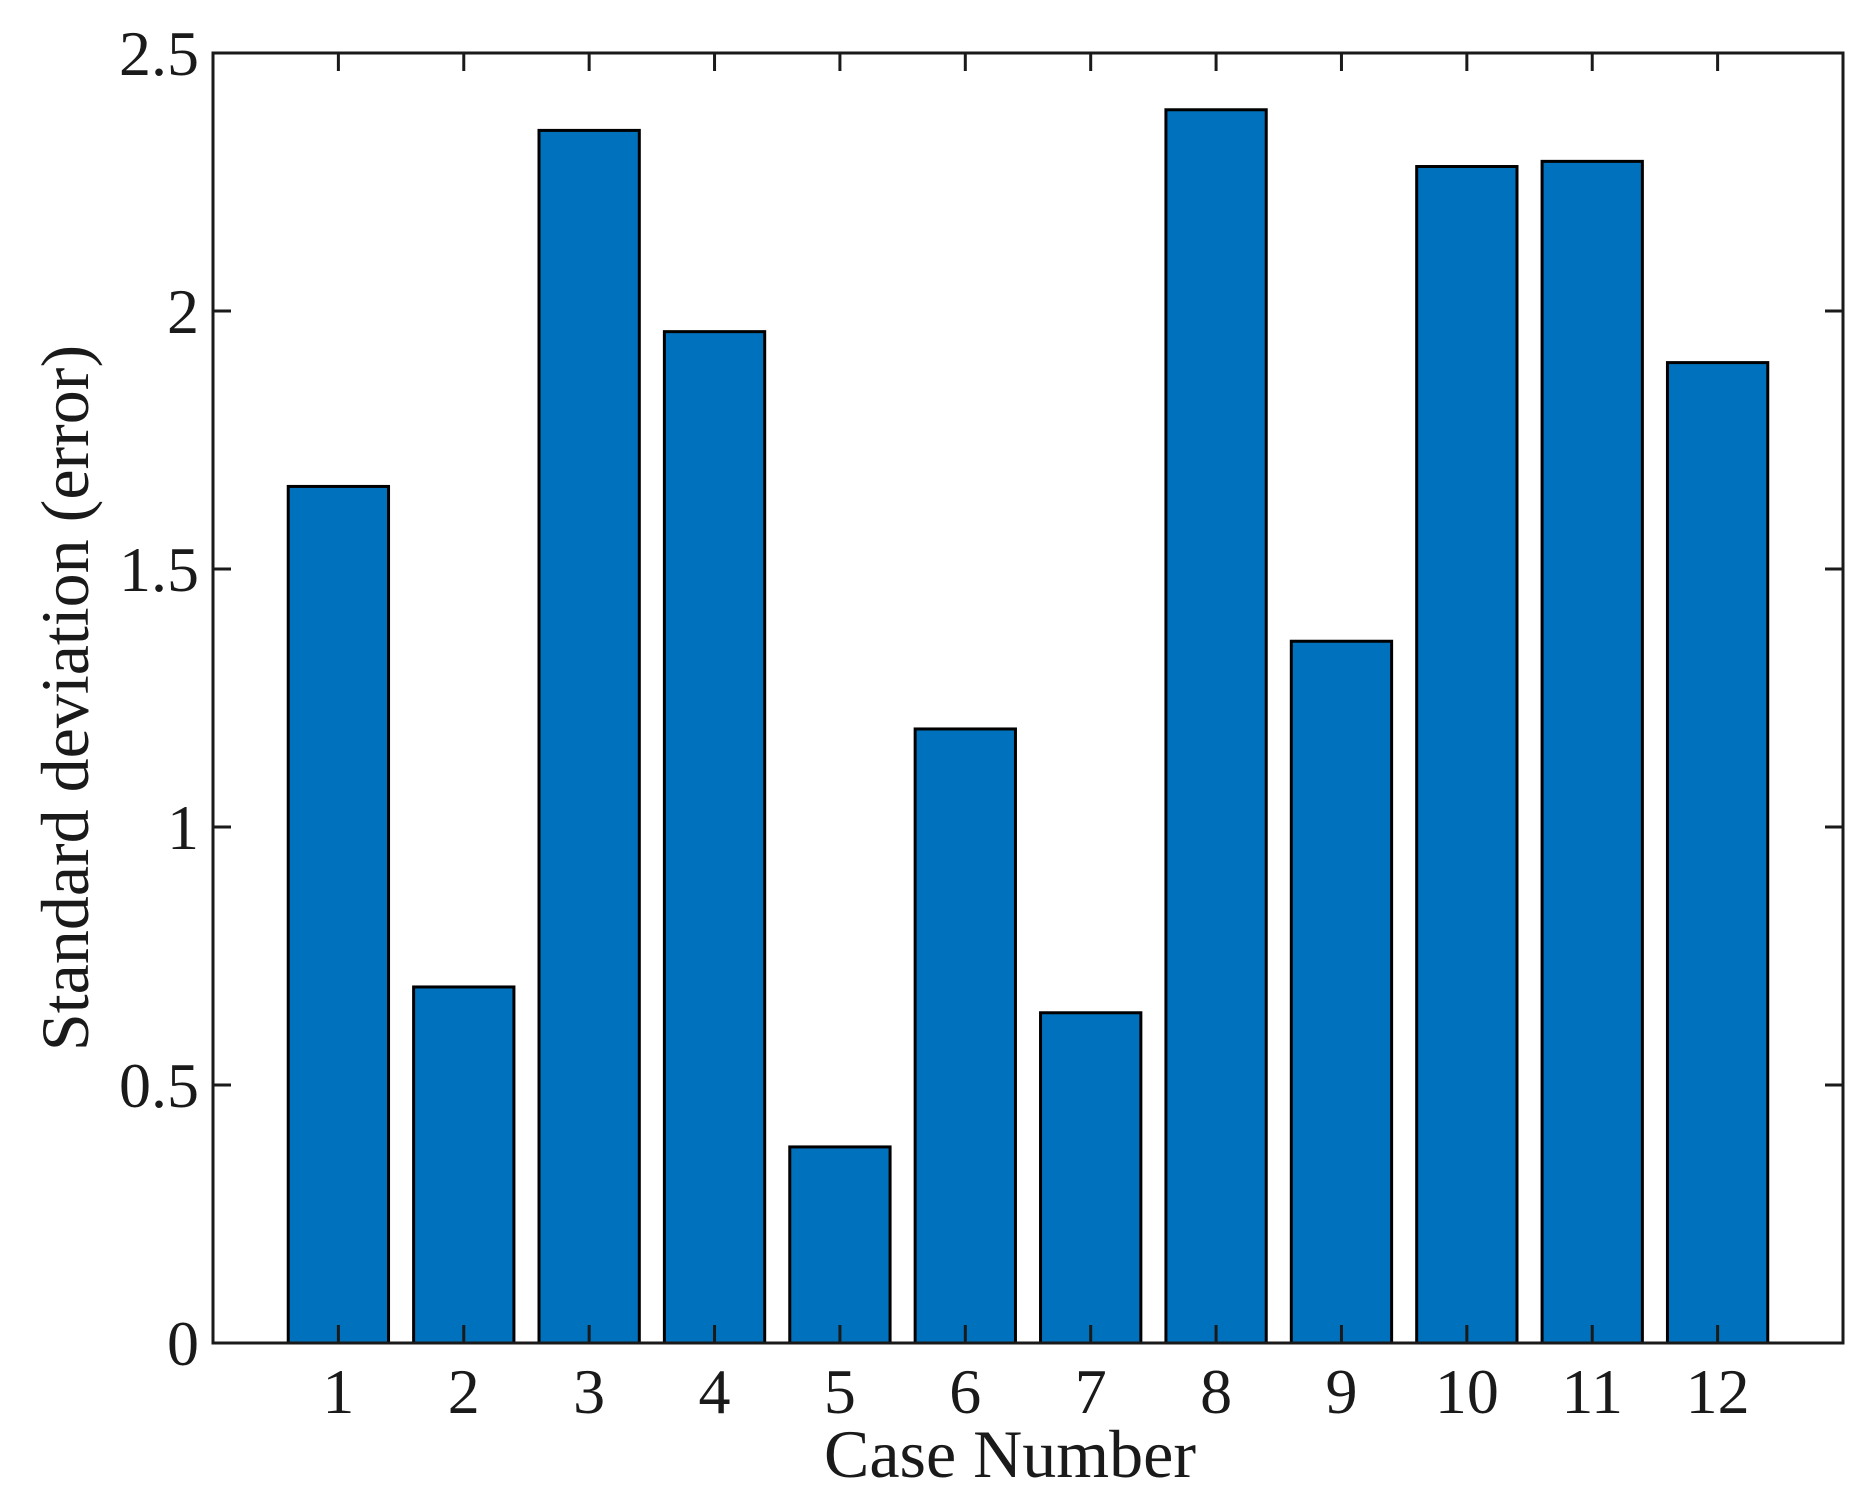 Image resolution: width=1859 pixels, height=1497 pixels. What do you see at coordinates (1467, 1391) in the screenshot?
I see `x-tick-label: 10` at bounding box center [1467, 1391].